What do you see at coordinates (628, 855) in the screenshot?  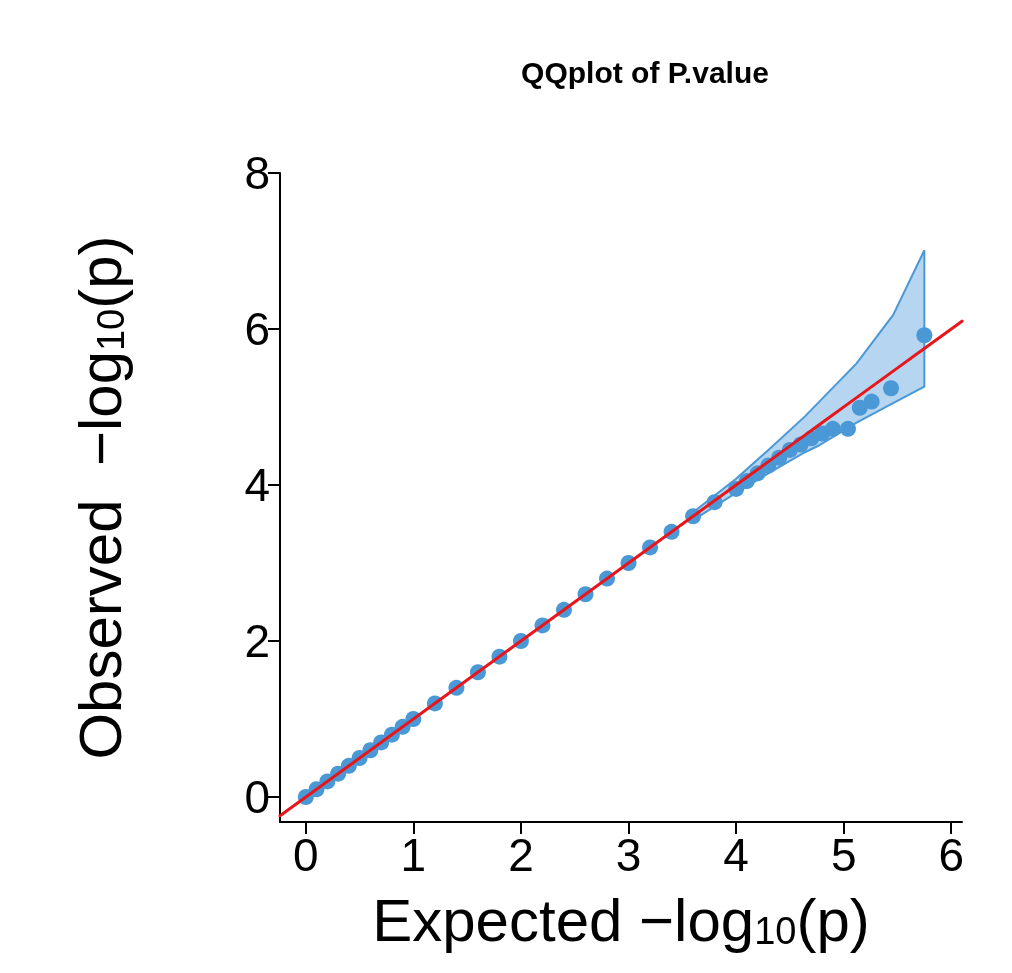 I see `x-tick-label: 3` at bounding box center [628, 855].